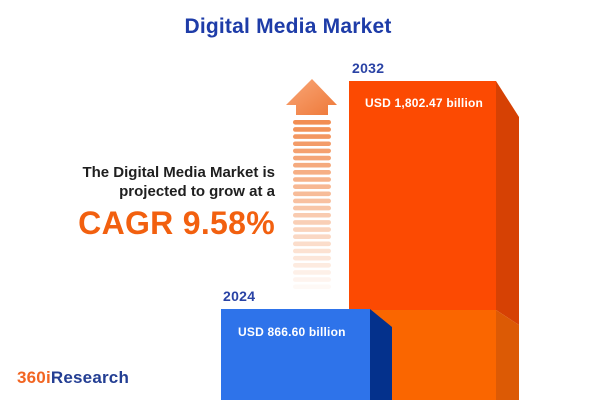 The width and height of the screenshot is (600, 400). Describe the element at coordinates (422, 195) in the screenshot. I see `bar-2032-front-top` at that location.